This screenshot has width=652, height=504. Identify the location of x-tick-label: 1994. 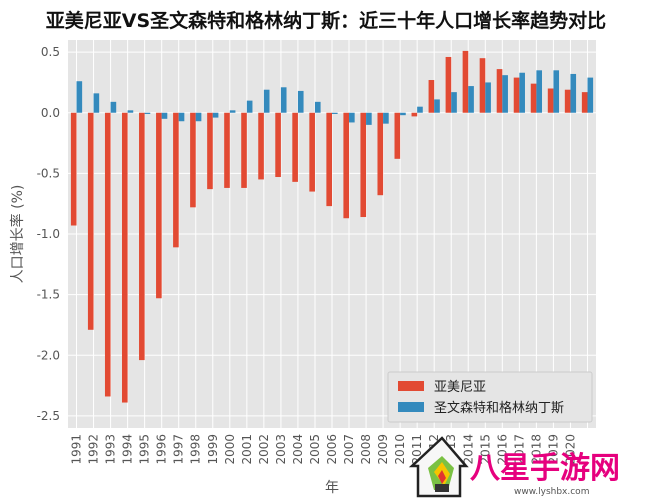
(128, 449).